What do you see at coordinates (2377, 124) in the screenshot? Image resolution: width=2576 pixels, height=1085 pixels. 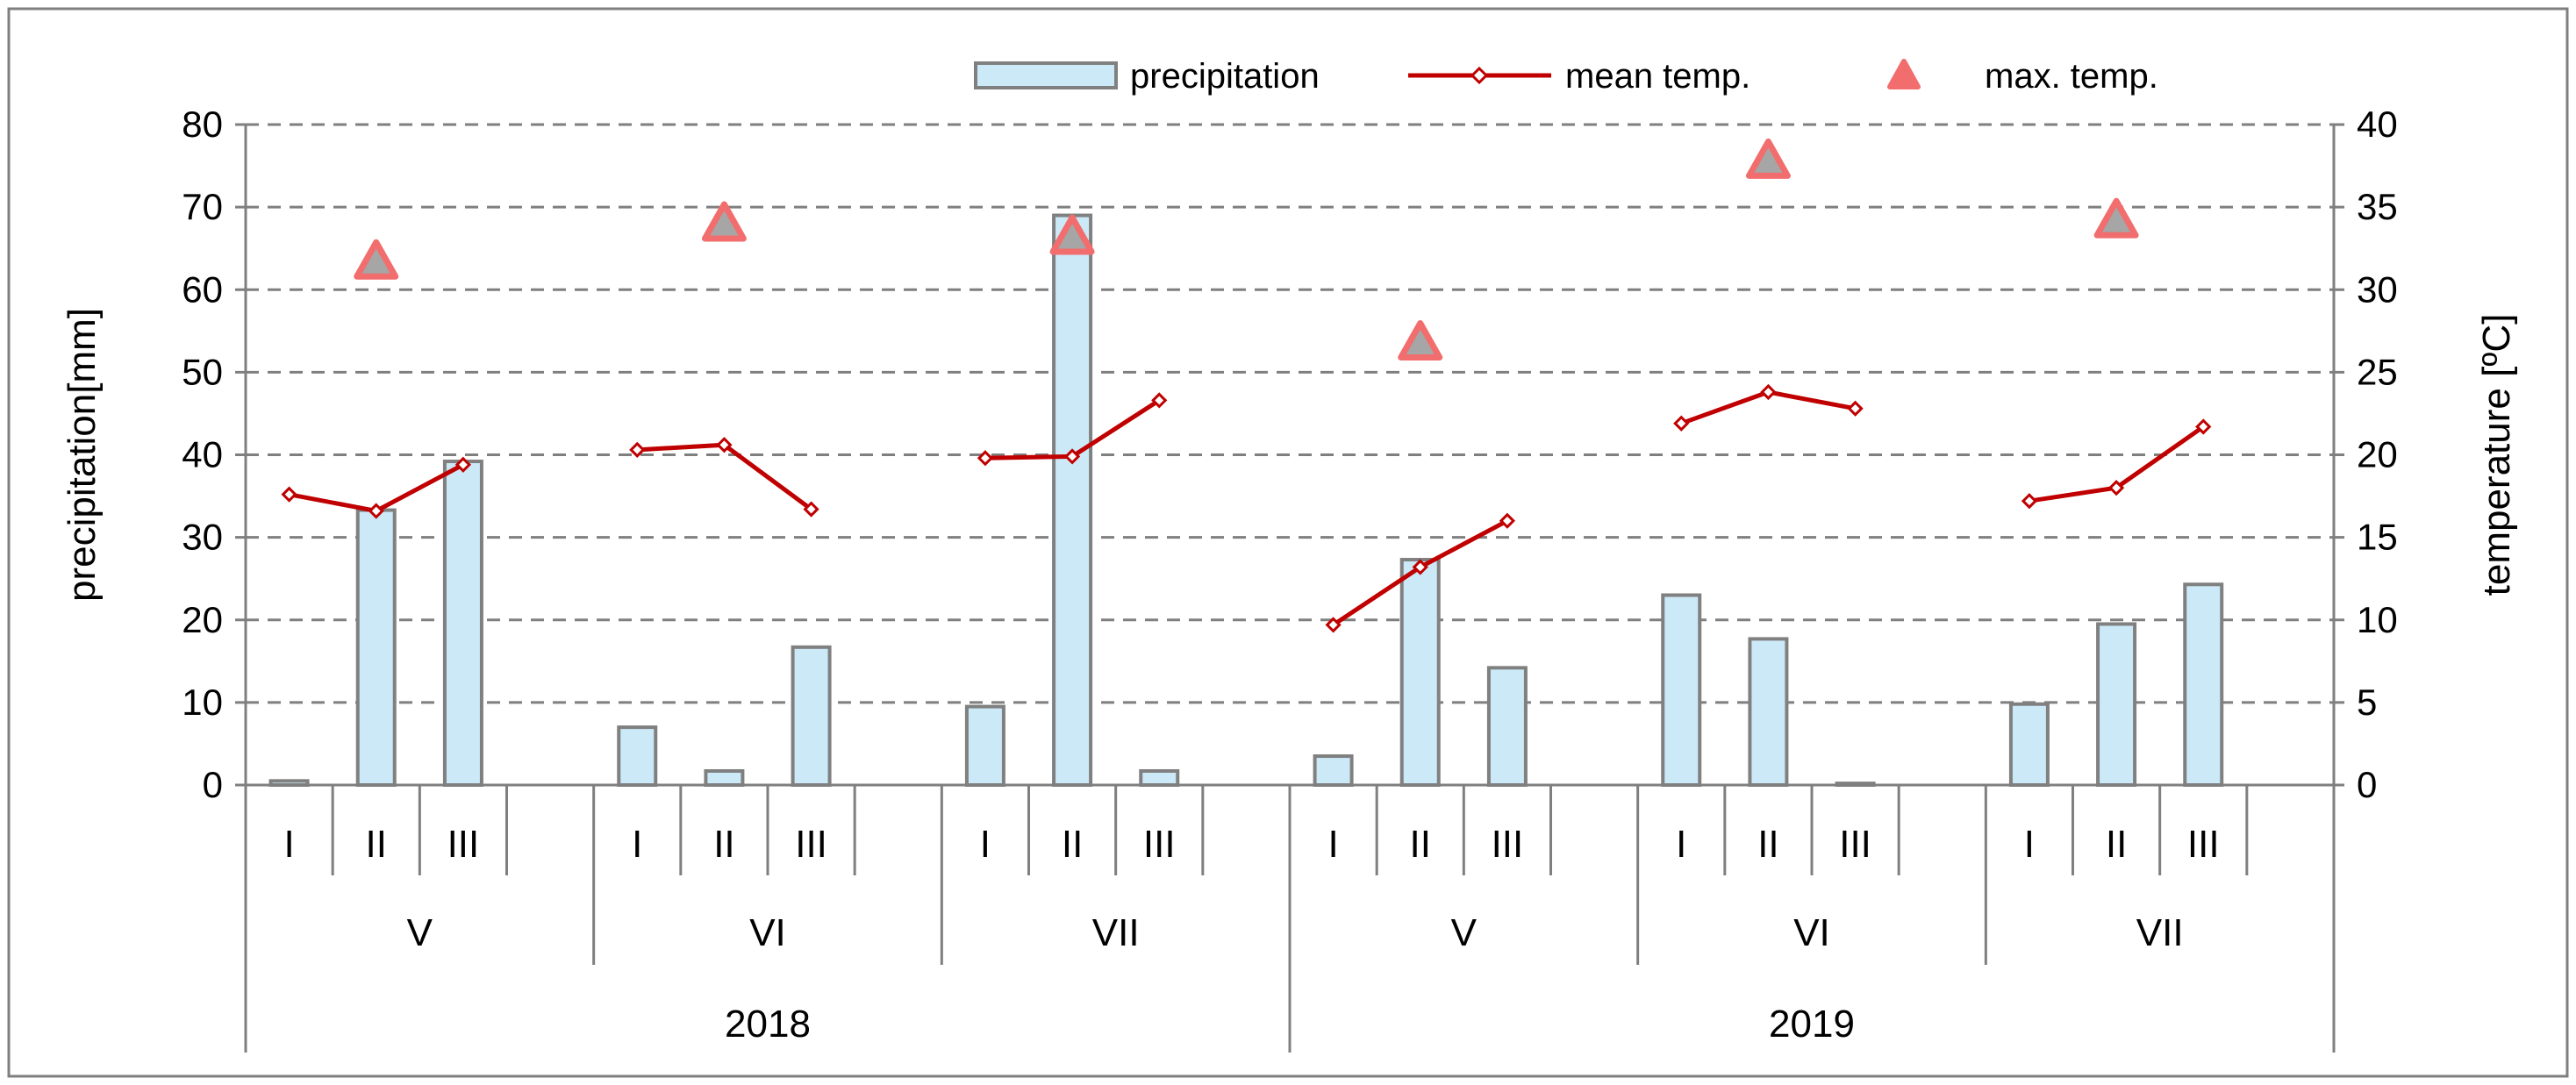 I see `right-tick-label: 40` at bounding box center [2377, 124].